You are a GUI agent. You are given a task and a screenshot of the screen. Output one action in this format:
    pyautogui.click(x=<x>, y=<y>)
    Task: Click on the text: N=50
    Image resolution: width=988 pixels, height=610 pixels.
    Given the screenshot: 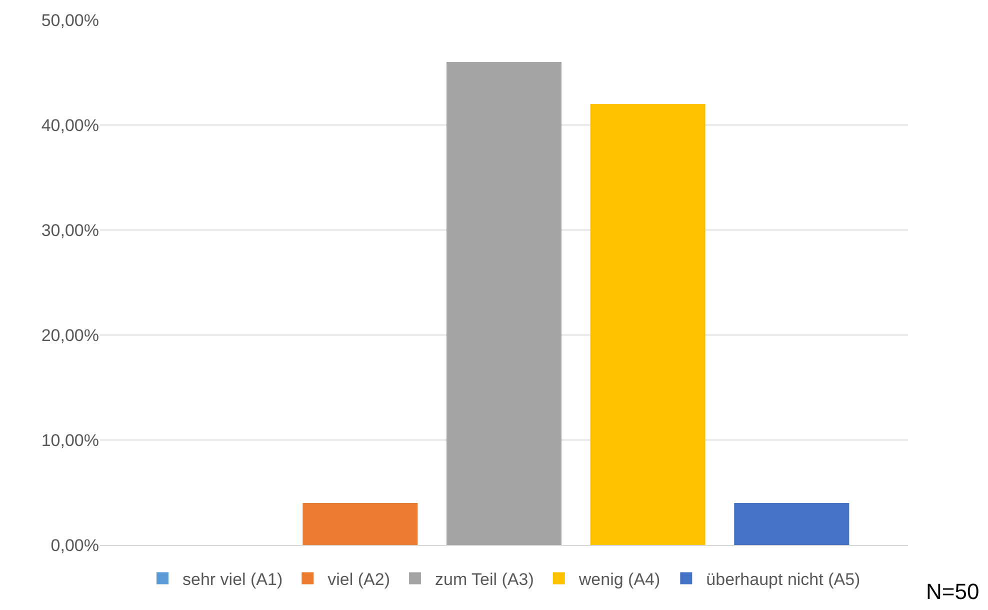 What is the action you would take?
    pyautogui.click(x=953, y=591)
    